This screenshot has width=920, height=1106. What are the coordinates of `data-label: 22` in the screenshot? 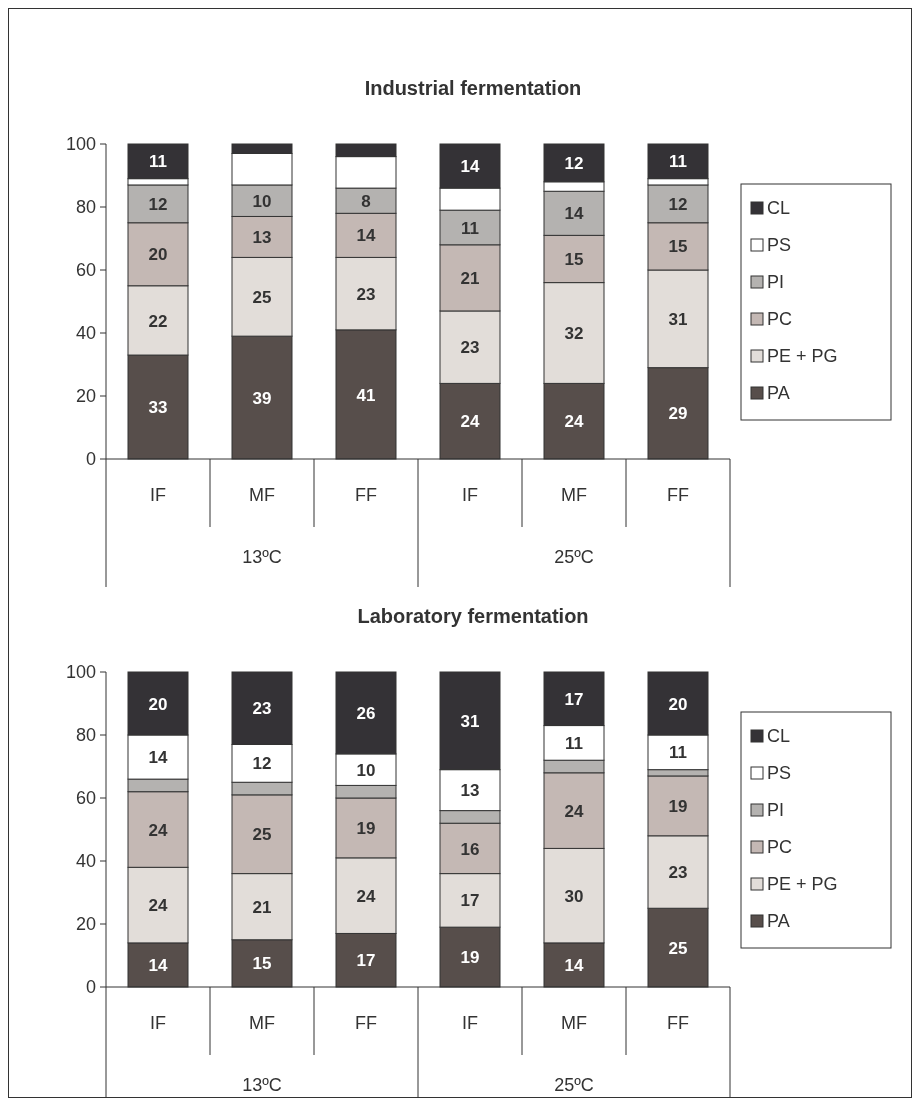 It's located at (158, 321).